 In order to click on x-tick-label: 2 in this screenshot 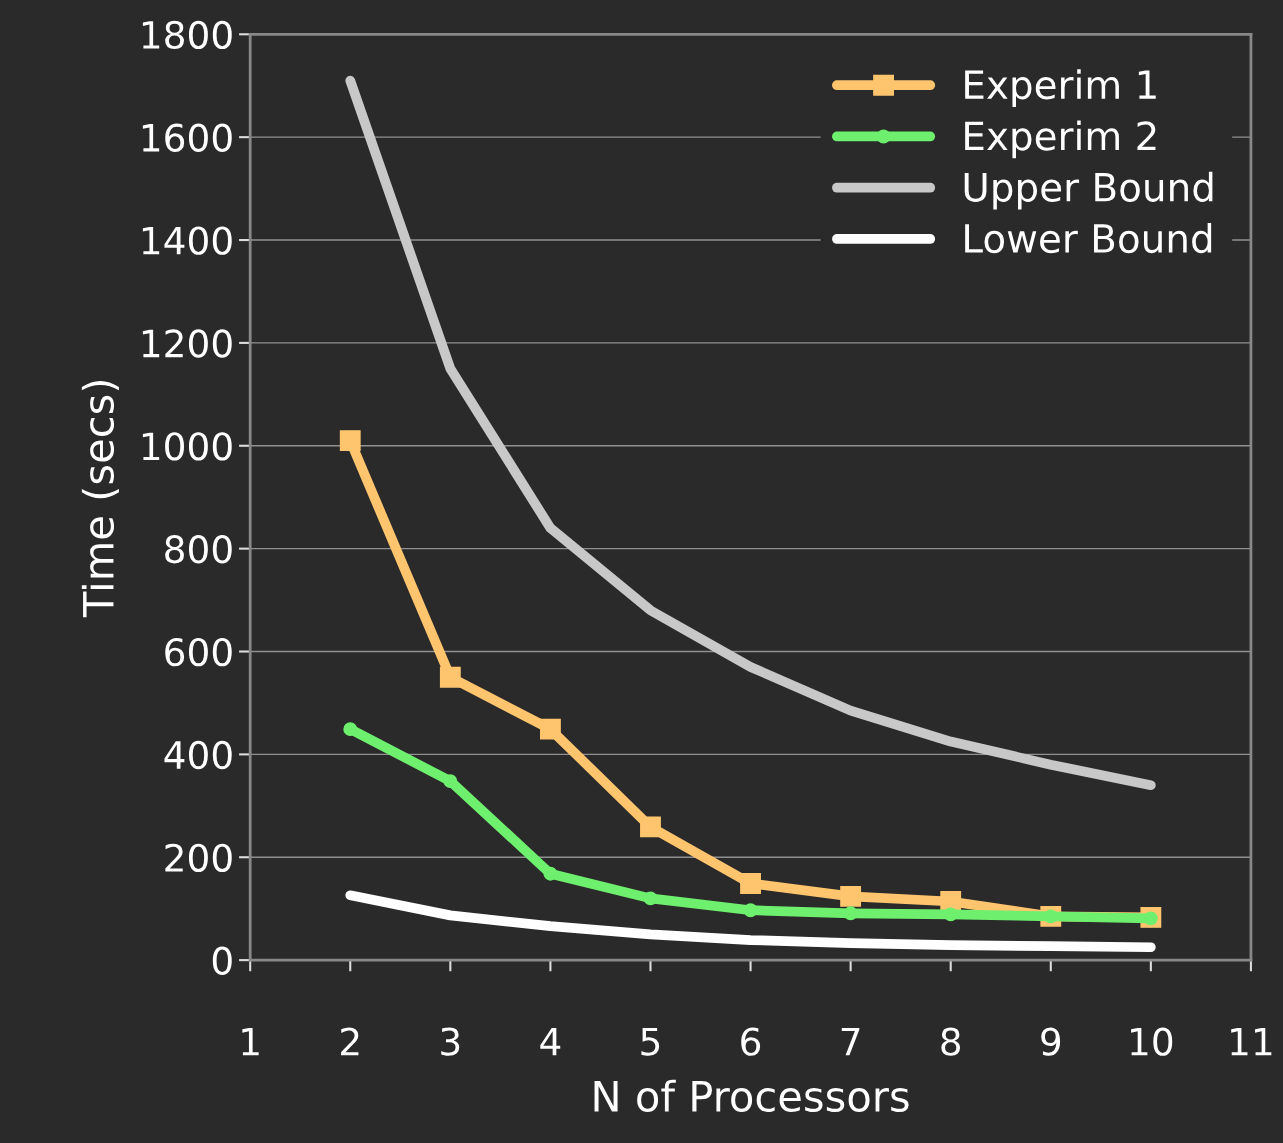, I will do `click(350, 1041)`.